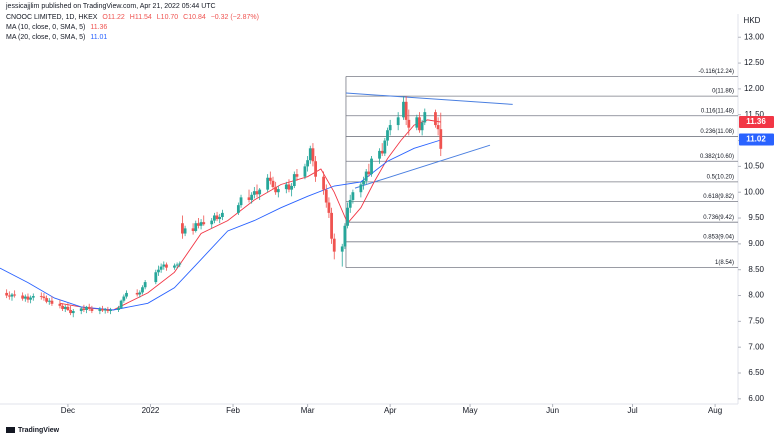 This screenshot has height=440, width=774. Describe the element at coordinates (99, 37) in the screenshot. I see `ma20-last: 11.01` at that location.